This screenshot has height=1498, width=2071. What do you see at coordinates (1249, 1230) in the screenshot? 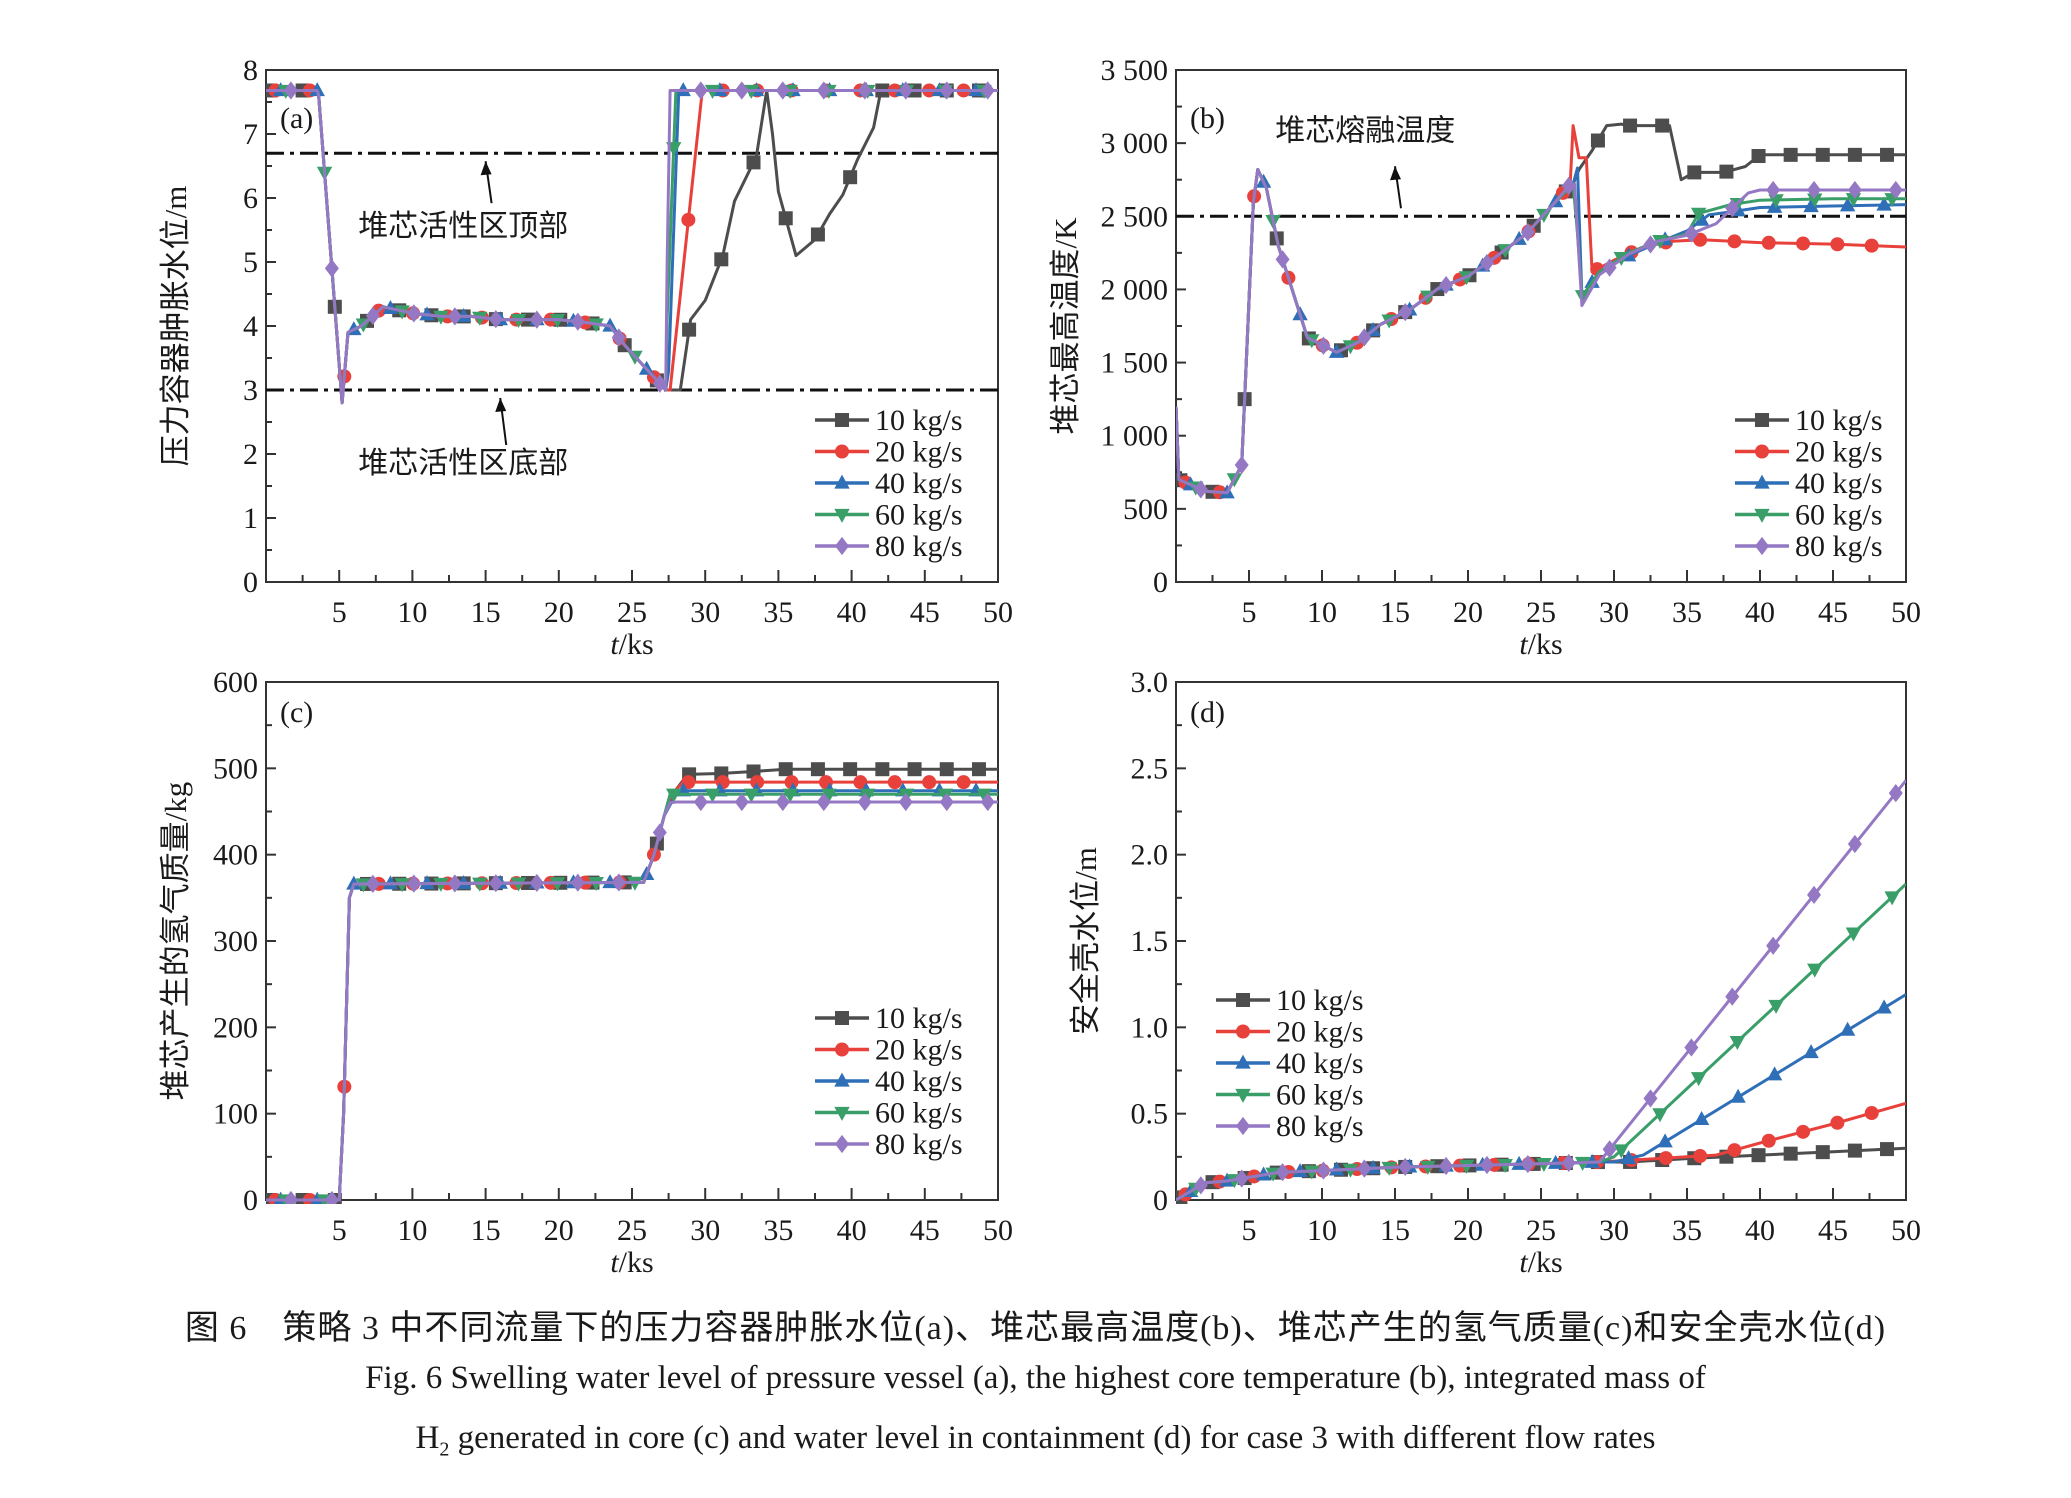
I see `x-tick-label: 5` at bounding box center [1249, 1230].